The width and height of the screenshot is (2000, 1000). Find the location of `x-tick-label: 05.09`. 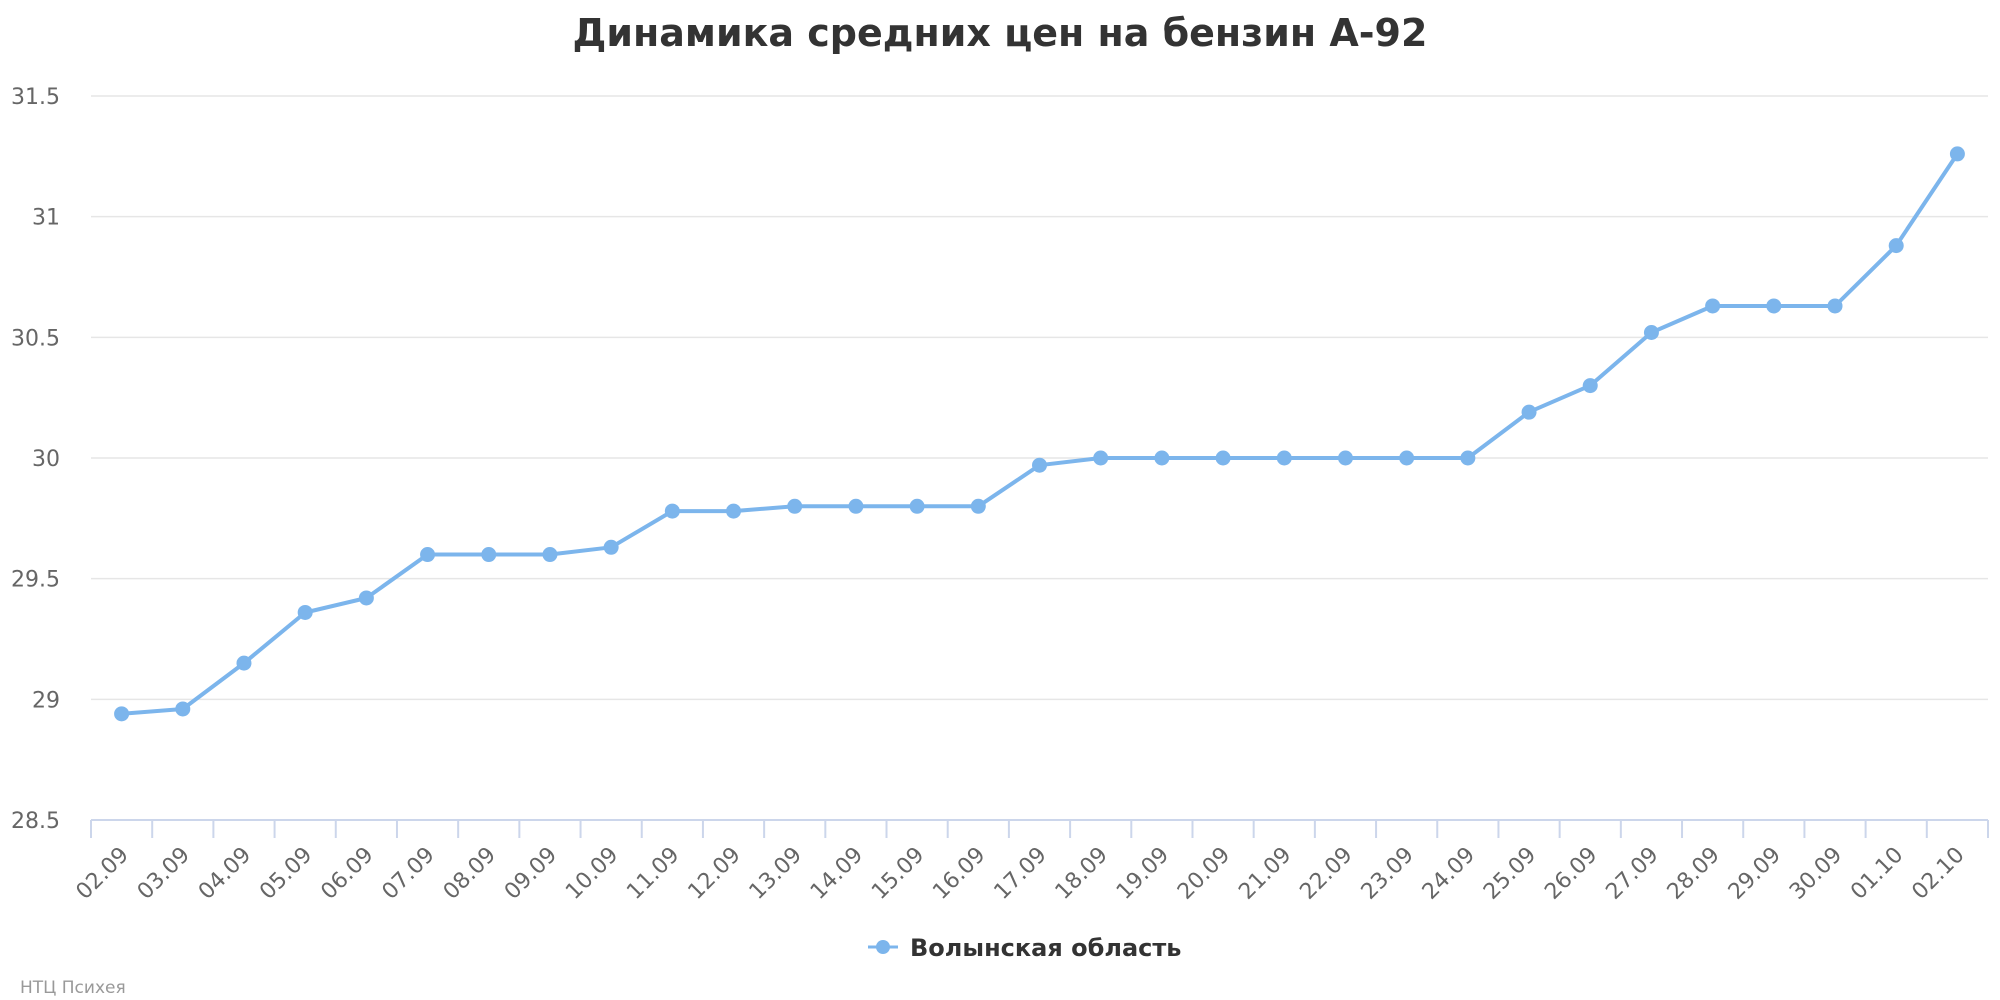

x-tick-label: 05.09 is located at coordinates (286, 874).